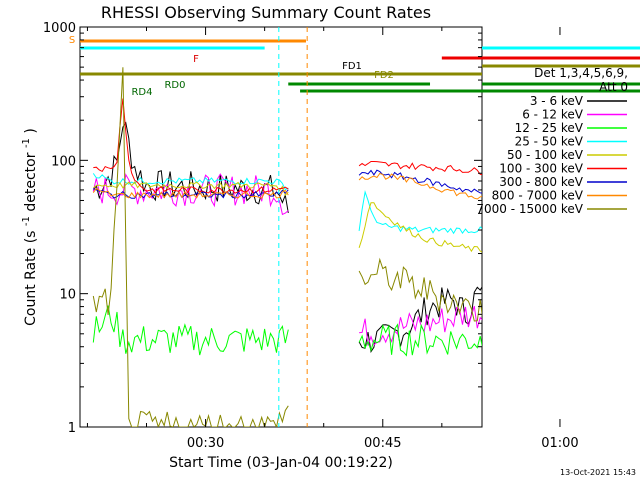 The width and height of the screenshot is (640, 480). I want to click on legend-header-1: Det 1,3,4,5,6,9,, so click(581, 73).